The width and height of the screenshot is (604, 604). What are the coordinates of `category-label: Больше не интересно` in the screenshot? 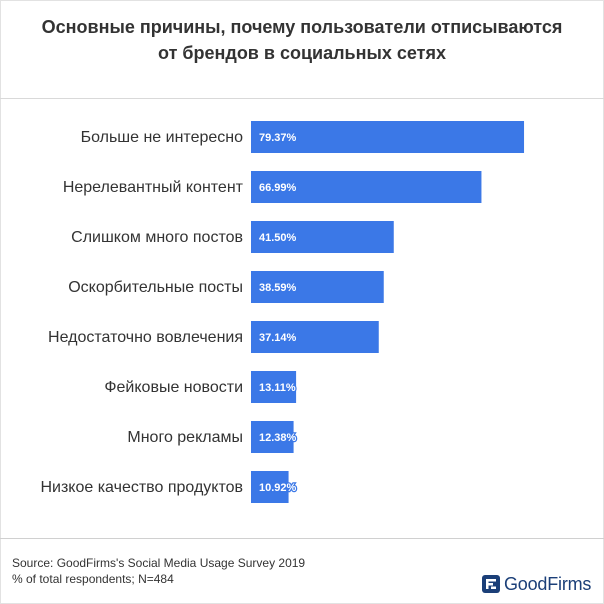 It's located at (162, 137).